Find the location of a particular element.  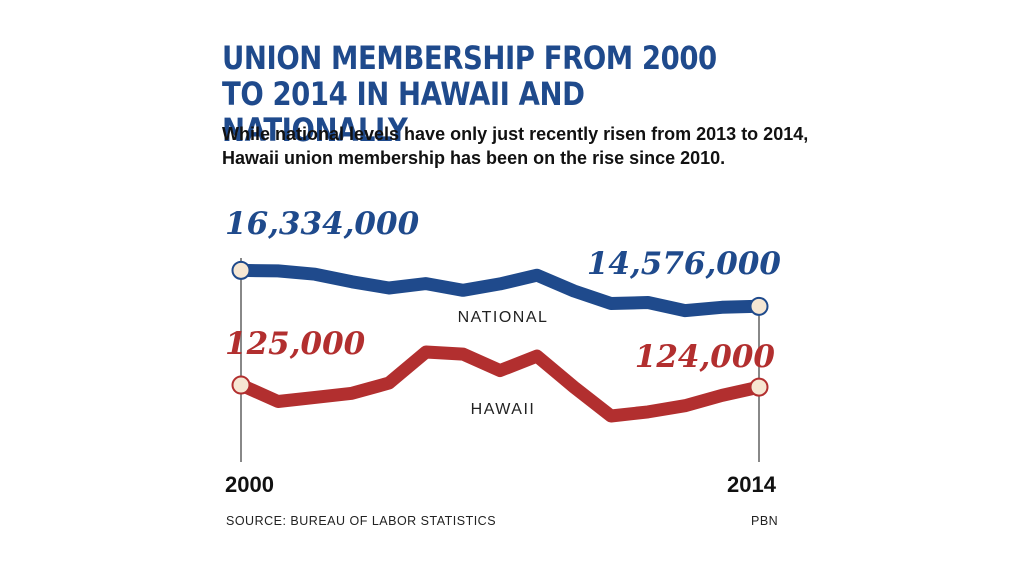

data-label-hawaii-end: 124,000 is located at coordinates (705, 357).